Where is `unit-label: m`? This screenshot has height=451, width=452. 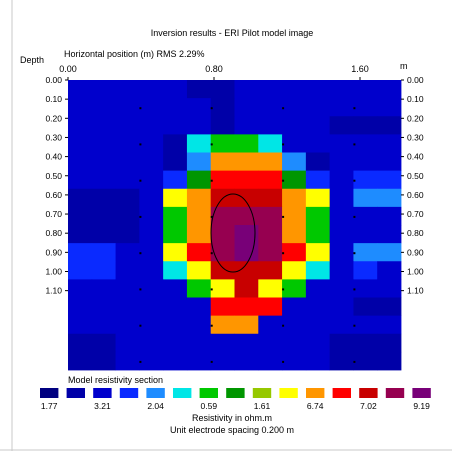 unit-label: m is located at coordinates (404, 66).